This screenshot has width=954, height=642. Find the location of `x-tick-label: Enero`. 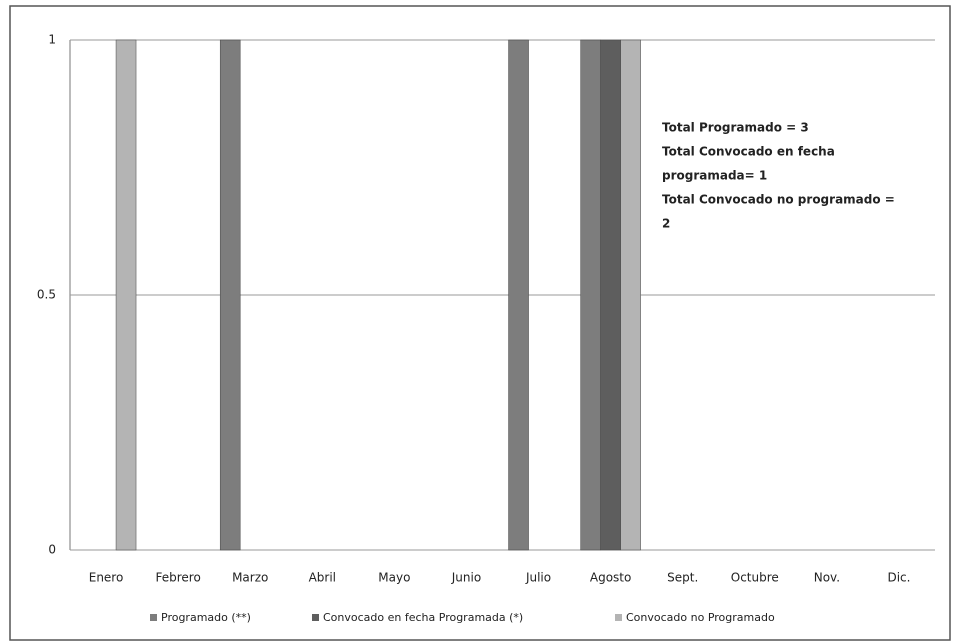

x-tick-label: Enero is located at coordinates (106, 578).